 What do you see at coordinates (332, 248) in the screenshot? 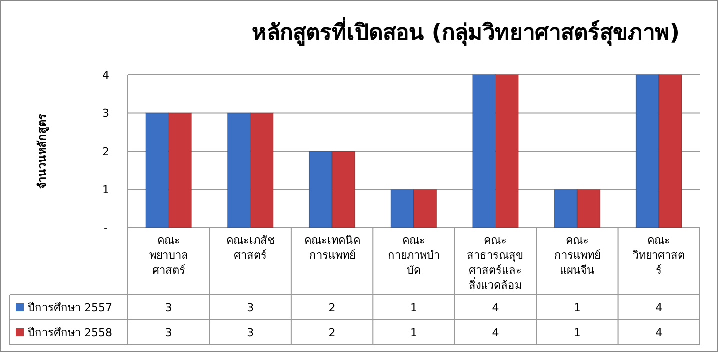
I see `x-tick-label: คณะเทคนิค การแพทย์` at bounding box center [332, 248].